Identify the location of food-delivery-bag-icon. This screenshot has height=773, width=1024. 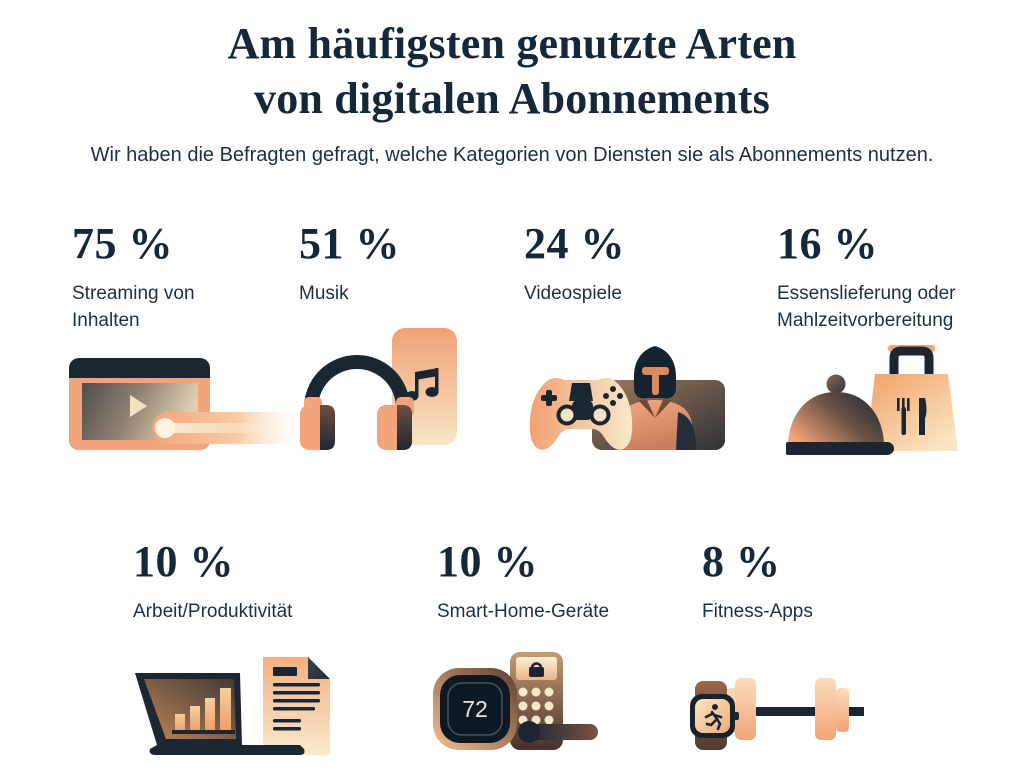
(874, 399).